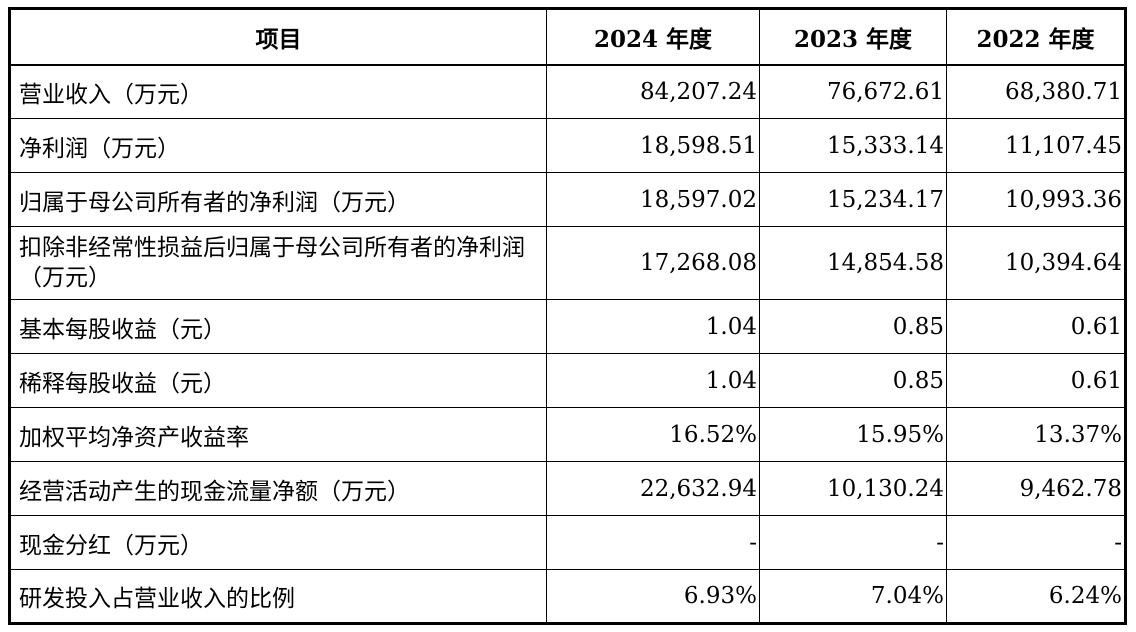 The width and height of the screenshot is (1136, 632). What do you see at coordinates (653, 542) in the screenshot?
I see `cell-2024: -` at bounding box center [653, 542].